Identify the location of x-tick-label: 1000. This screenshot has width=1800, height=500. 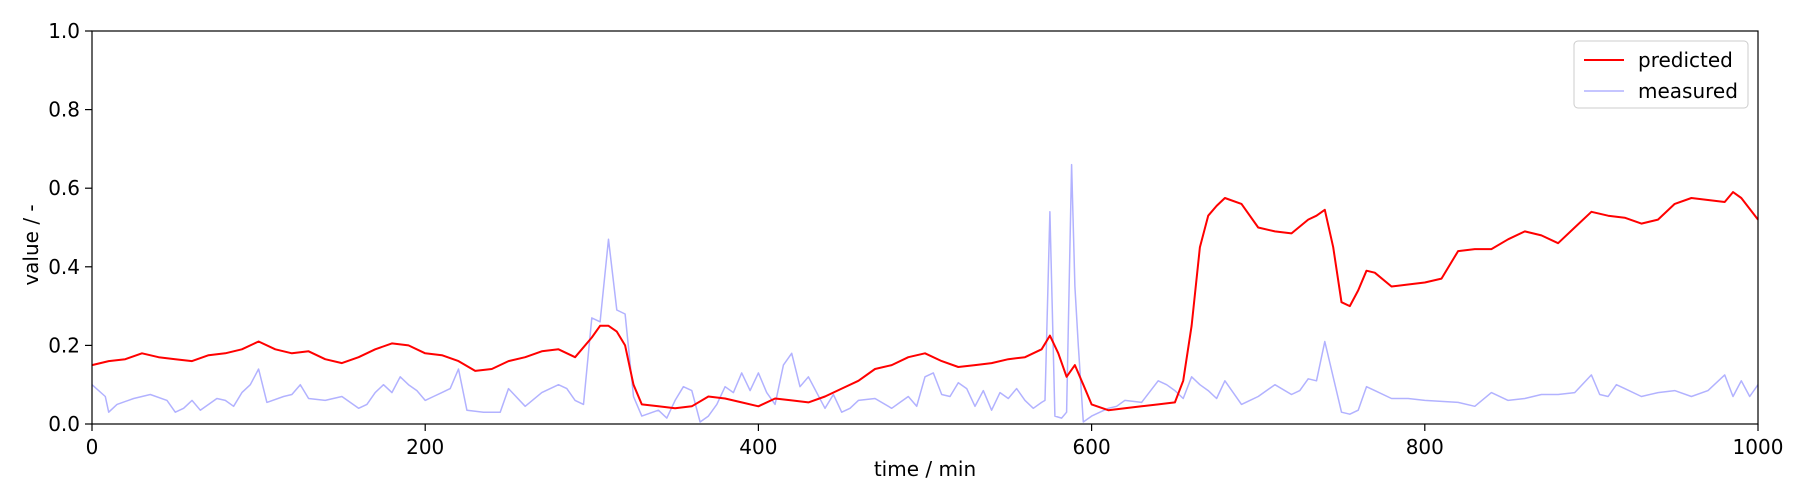
(1758, 447).